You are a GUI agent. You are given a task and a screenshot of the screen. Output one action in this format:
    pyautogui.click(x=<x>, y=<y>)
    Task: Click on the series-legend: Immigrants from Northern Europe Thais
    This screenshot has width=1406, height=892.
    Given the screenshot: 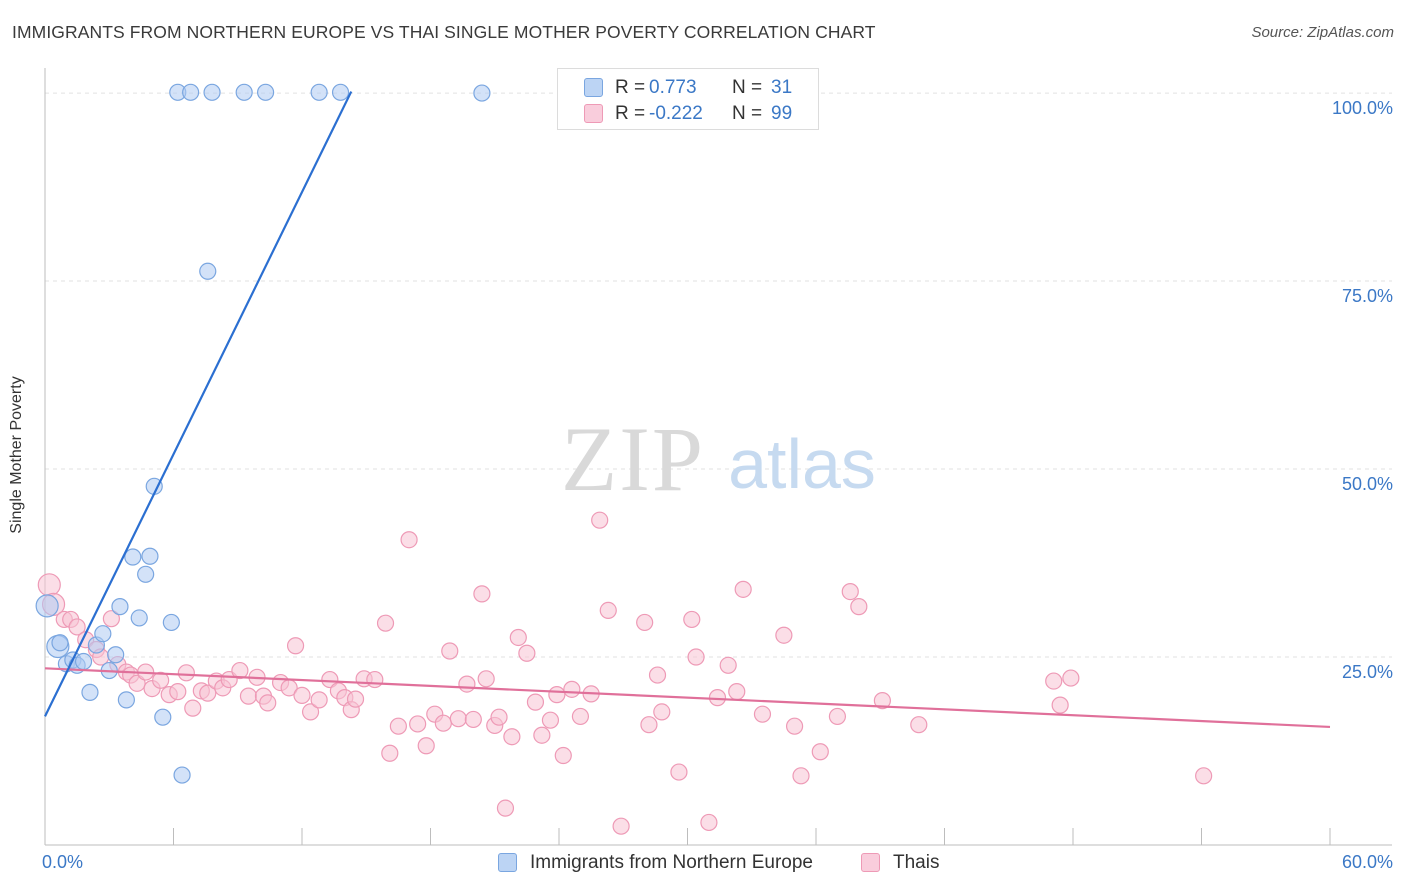 What is the action you would take?
    pyautogui.click(x=703, y=865)
    